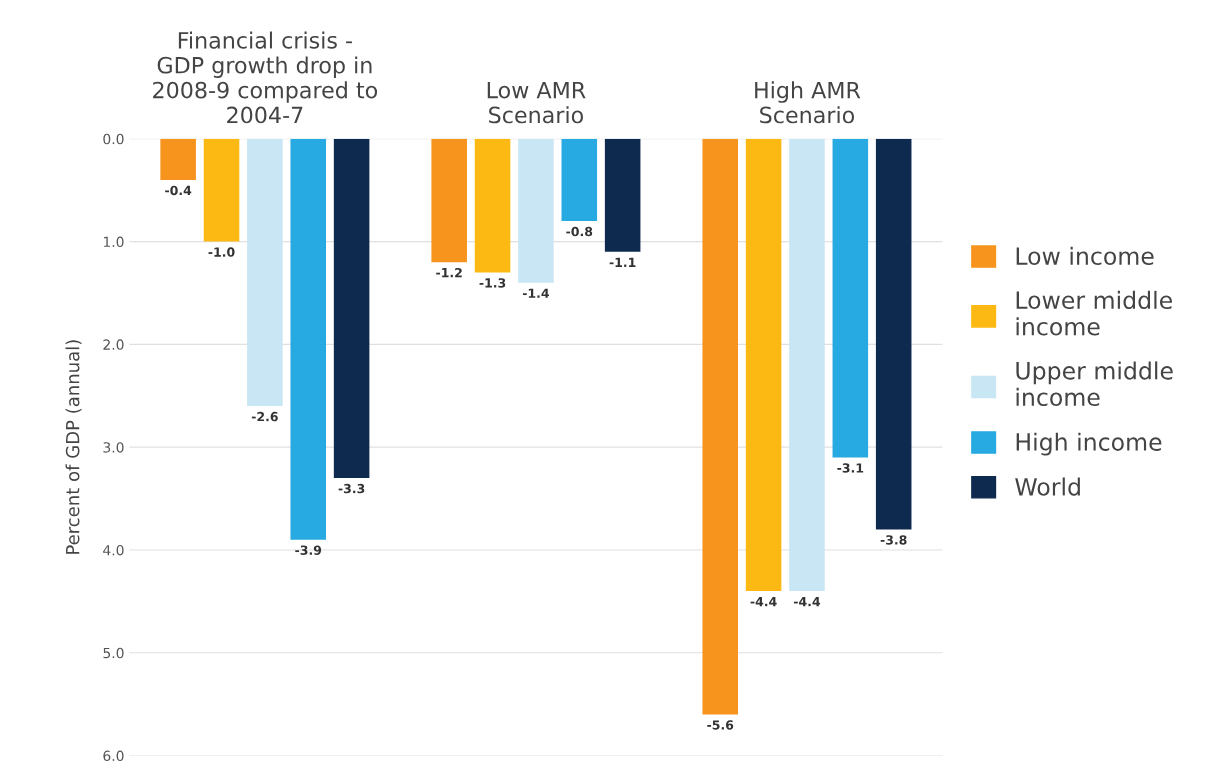 This screenshot has width=1232, height=771. What do you see at coordinates (536, 102) in the screenshot?
I see `x-tick-label: Low AMR Scenario` at bounding box center [536, 102].